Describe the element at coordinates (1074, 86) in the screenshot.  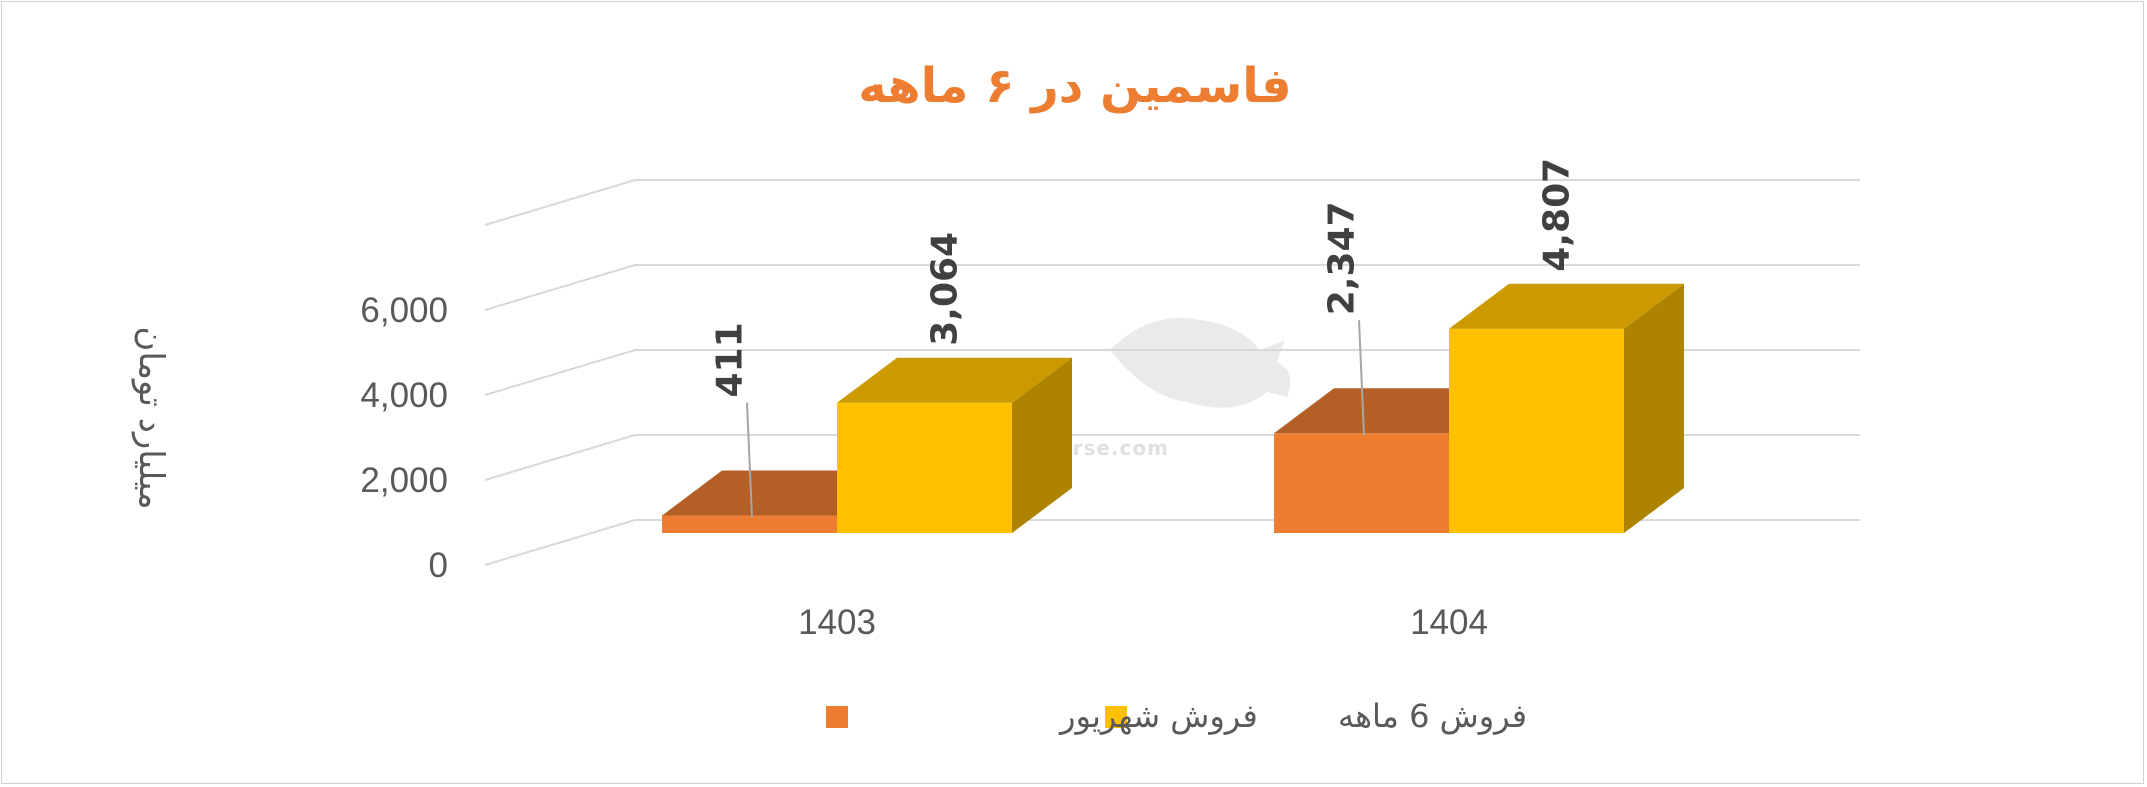
I see `chart-title: فاسمین در ۶ ماهه` at that location.